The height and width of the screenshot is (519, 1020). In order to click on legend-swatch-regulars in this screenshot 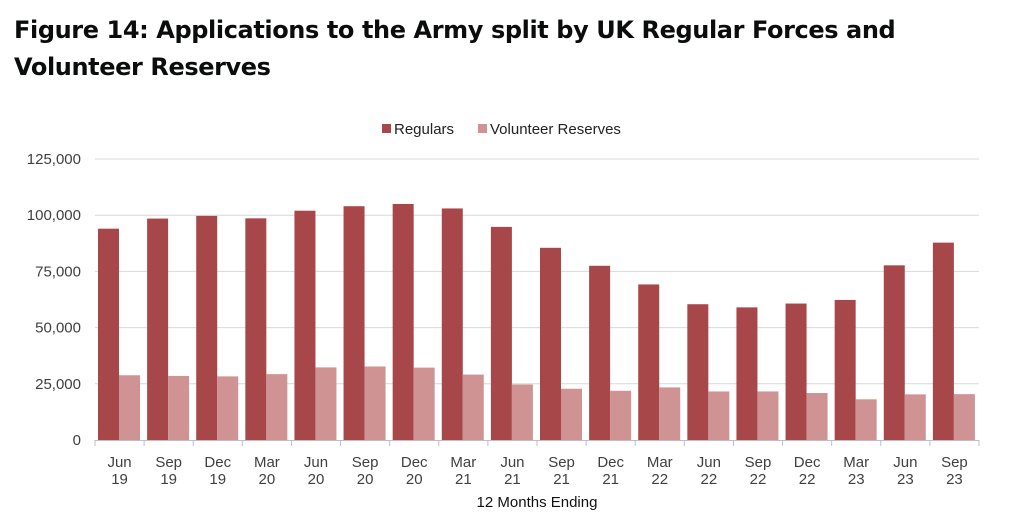, I will do `click(386, 128)`.